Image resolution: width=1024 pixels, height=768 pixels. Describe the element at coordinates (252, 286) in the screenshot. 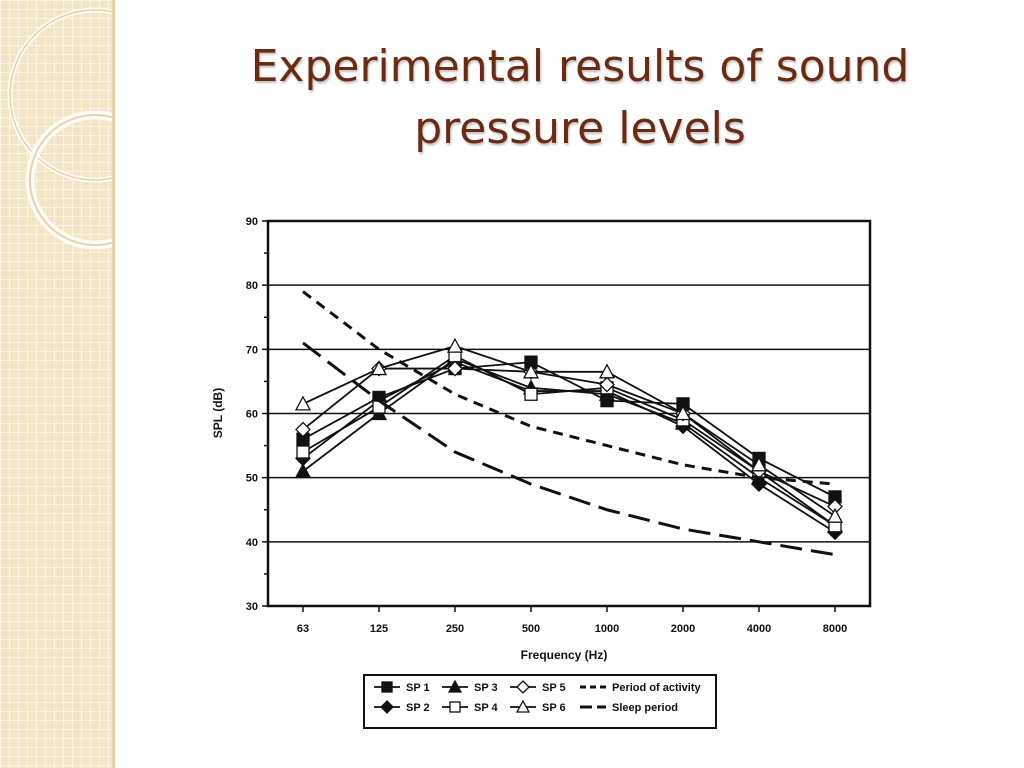

I see `y-tick-label: 80` at that location.